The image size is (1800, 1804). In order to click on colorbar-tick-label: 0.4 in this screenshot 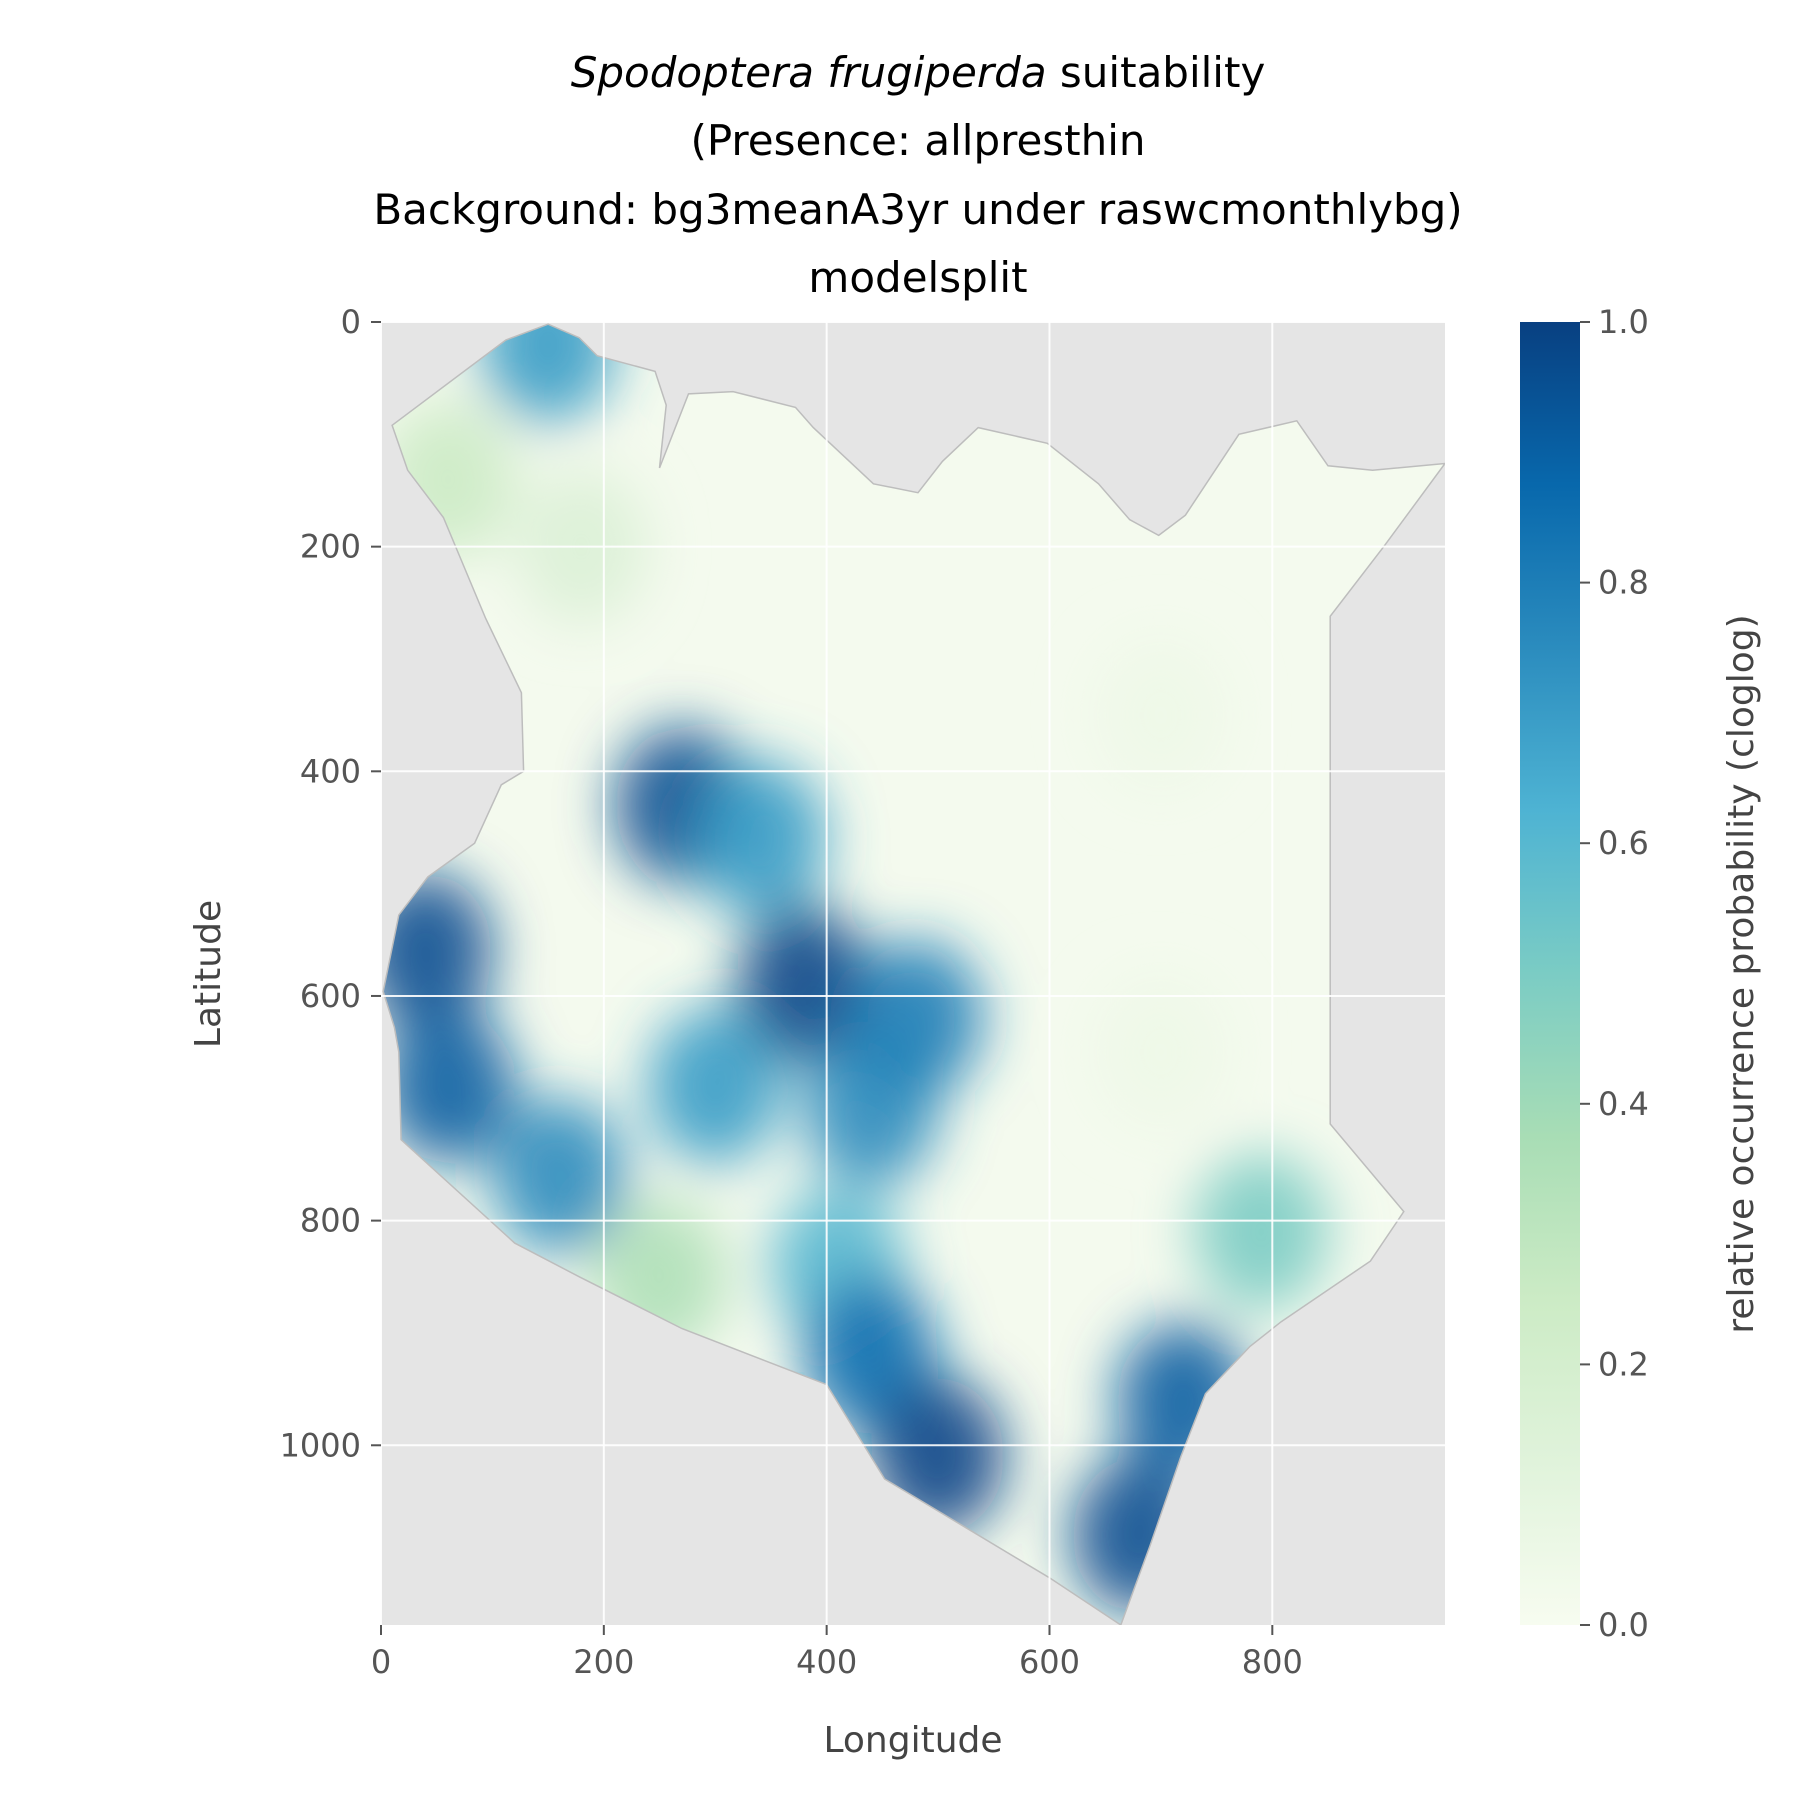, I will do `click(1623, 1104)`.